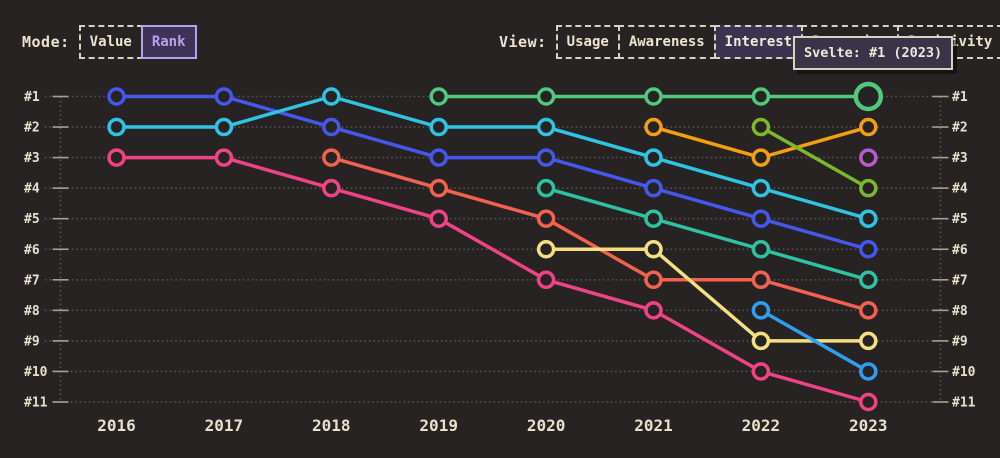 This screenshot has width=1000, height=458. Describe the element at coordinates (815, 340) in the screenshot. I see `series-line-light-blue` at that location.